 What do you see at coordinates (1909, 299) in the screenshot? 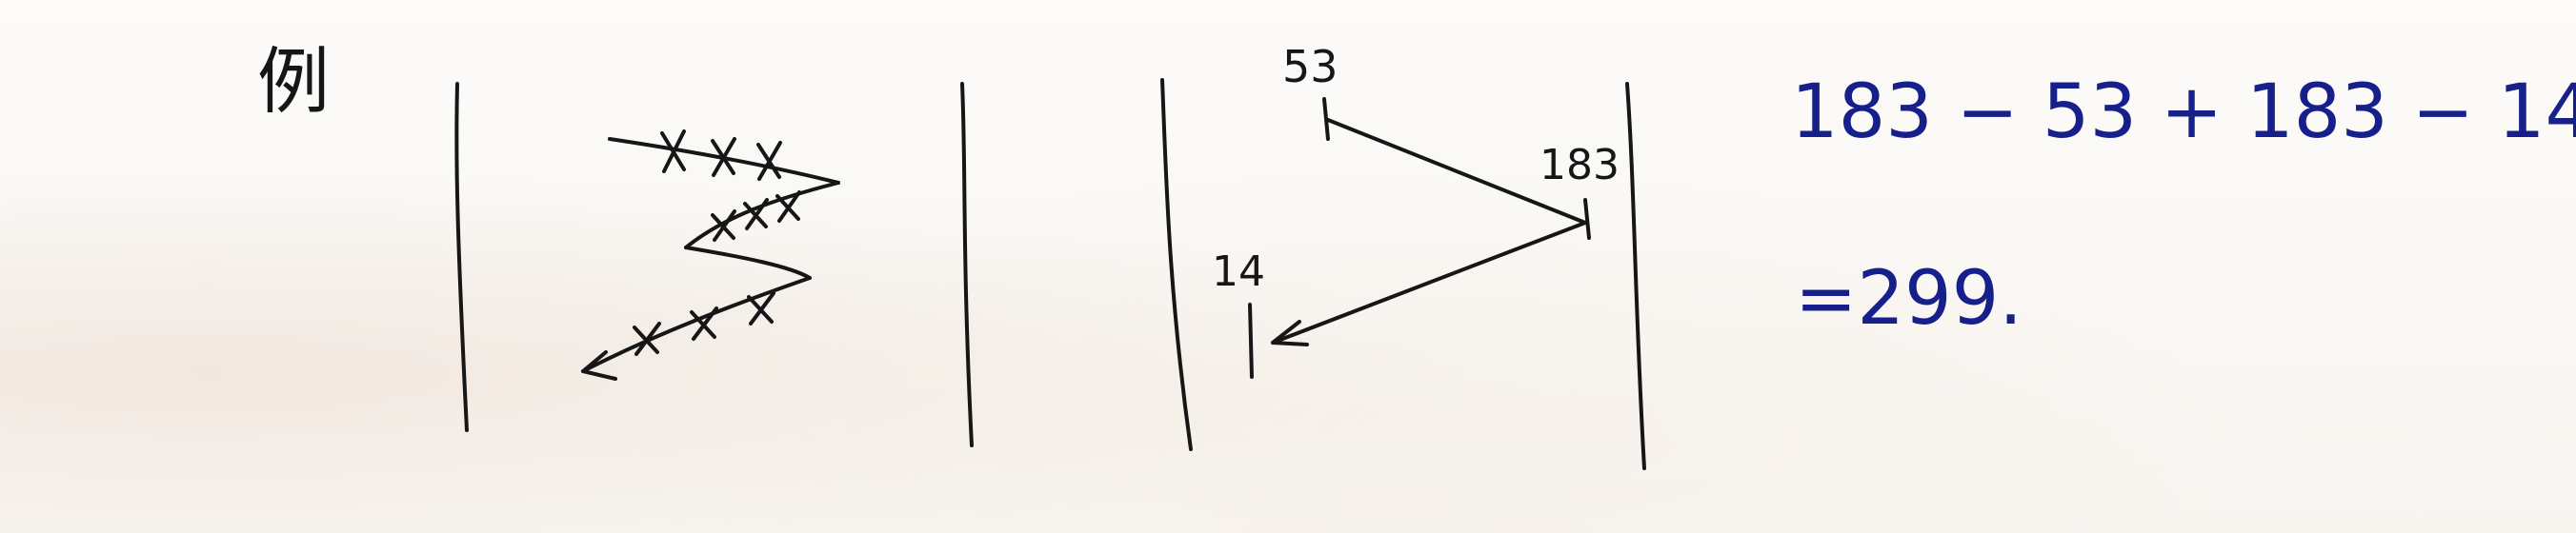
I see `calculation-line-2: =299.` at bounding box center [1909, 299].